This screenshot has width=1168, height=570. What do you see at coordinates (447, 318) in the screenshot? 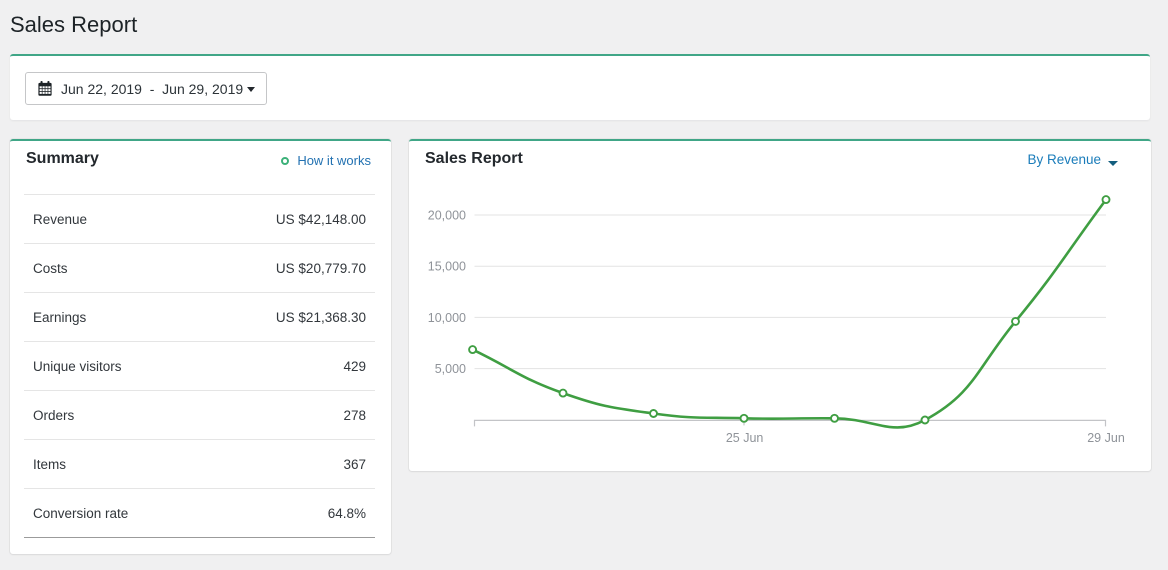
I see `svg-text: 10,000` at bounding box center [447, 318].